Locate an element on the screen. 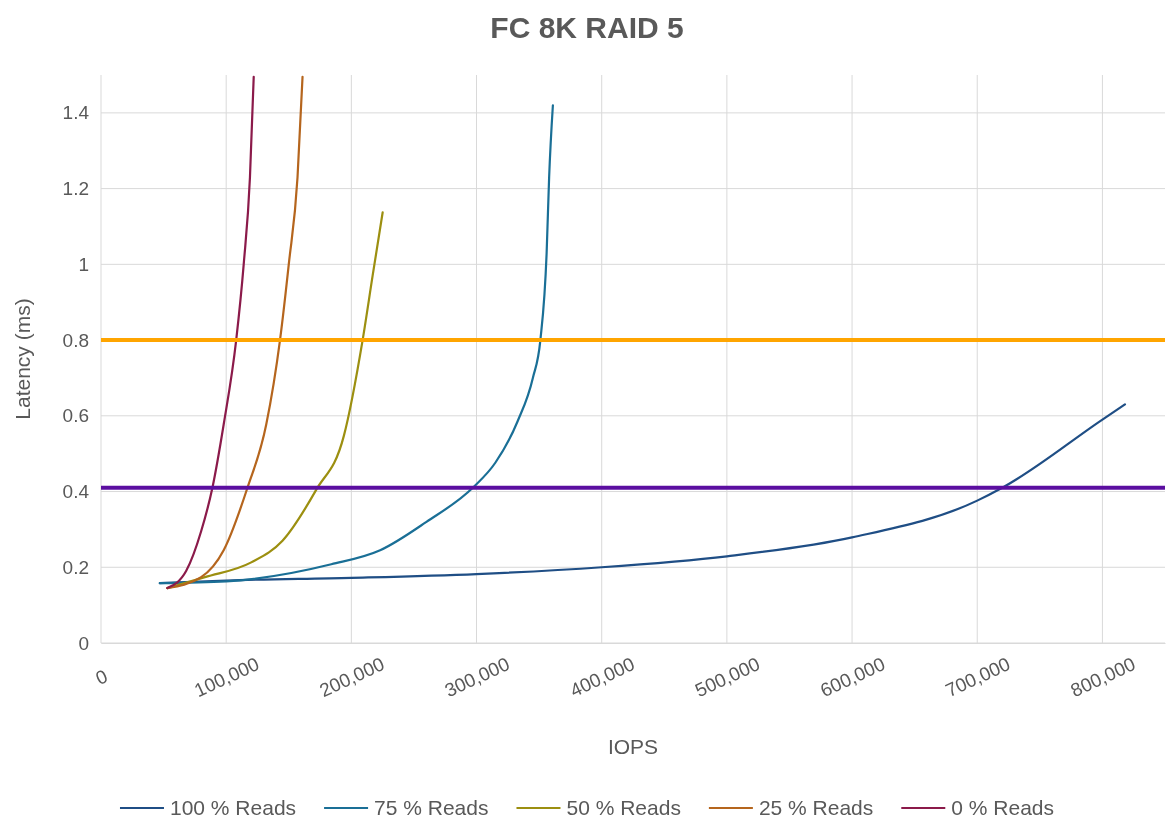 The height and width of the screenshot is (825, 1175). y-tick-label: 0.4 is located at coordinates (76, 492).